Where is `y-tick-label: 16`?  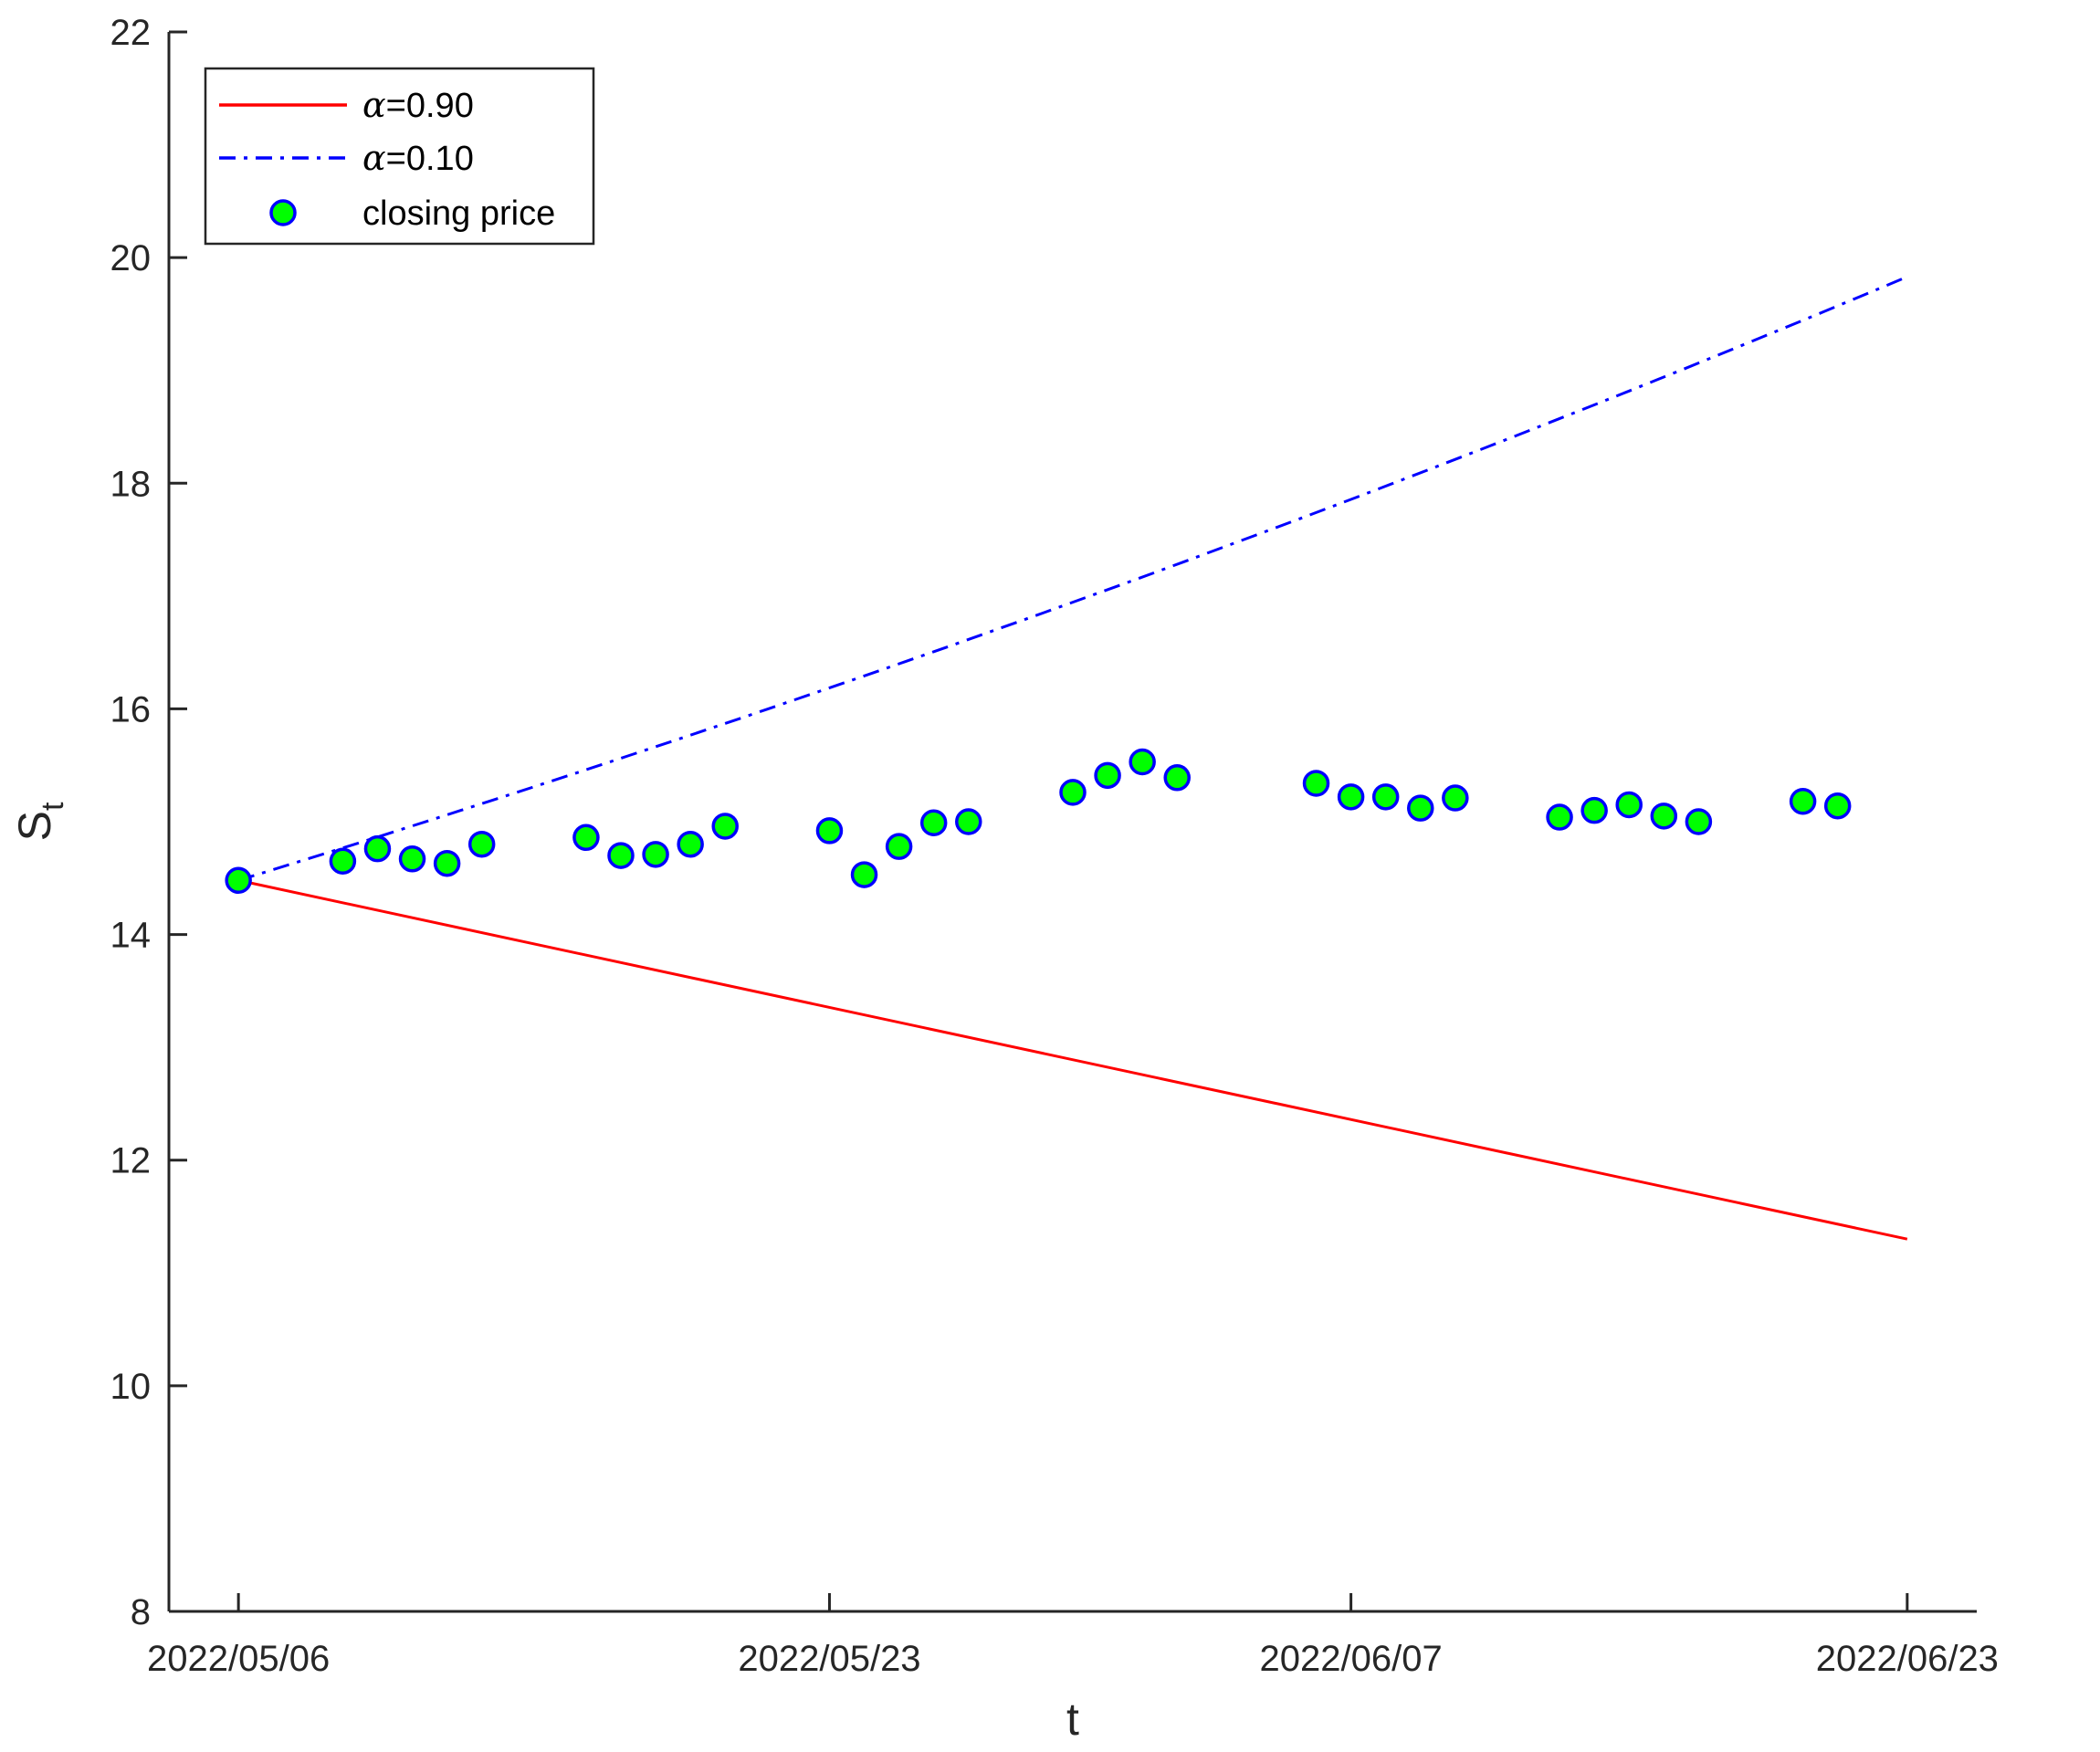
y-tick-label: 16 is located at coordinates (131, 709).